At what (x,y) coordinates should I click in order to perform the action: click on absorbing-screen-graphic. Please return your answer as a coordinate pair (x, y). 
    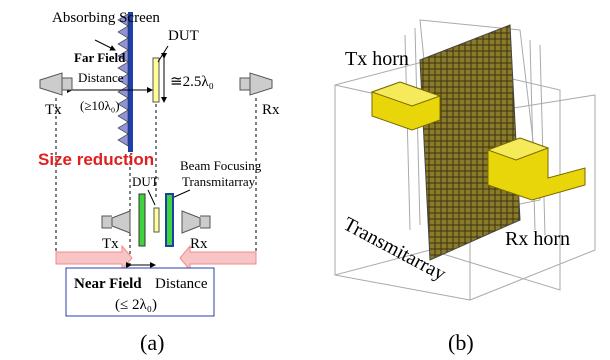
    Looking at the image, I should click on (125, 82).